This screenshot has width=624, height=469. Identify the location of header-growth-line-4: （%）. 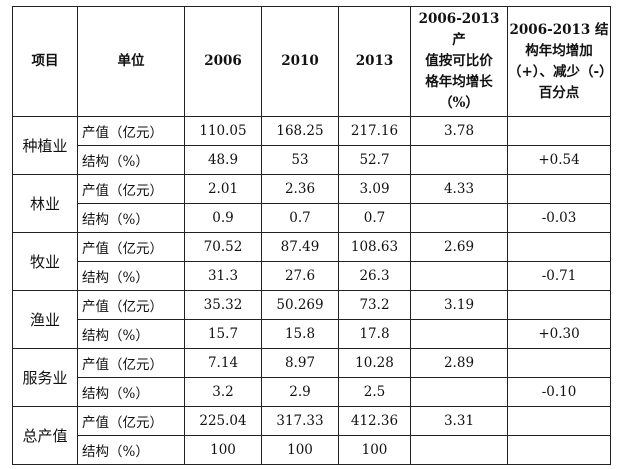
(459, 103).